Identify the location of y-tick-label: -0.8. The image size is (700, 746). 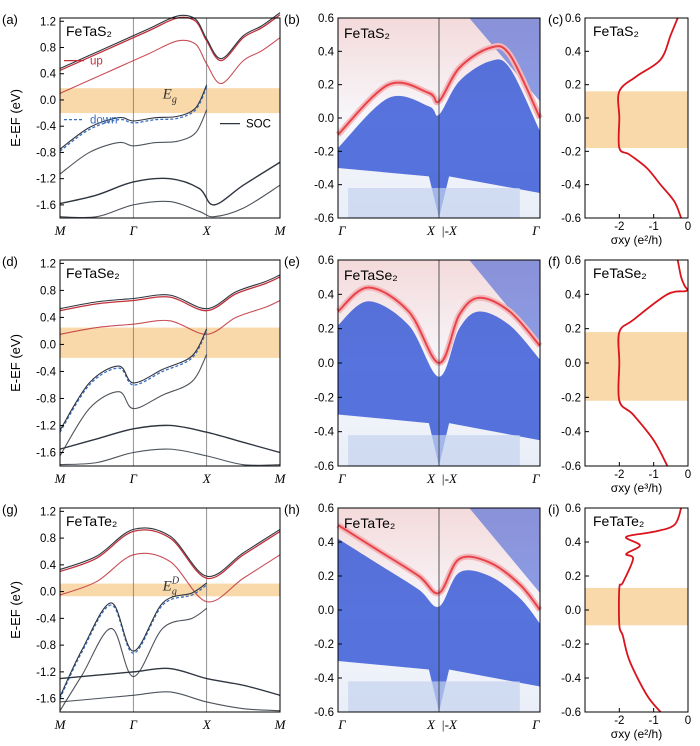
(46, 399).